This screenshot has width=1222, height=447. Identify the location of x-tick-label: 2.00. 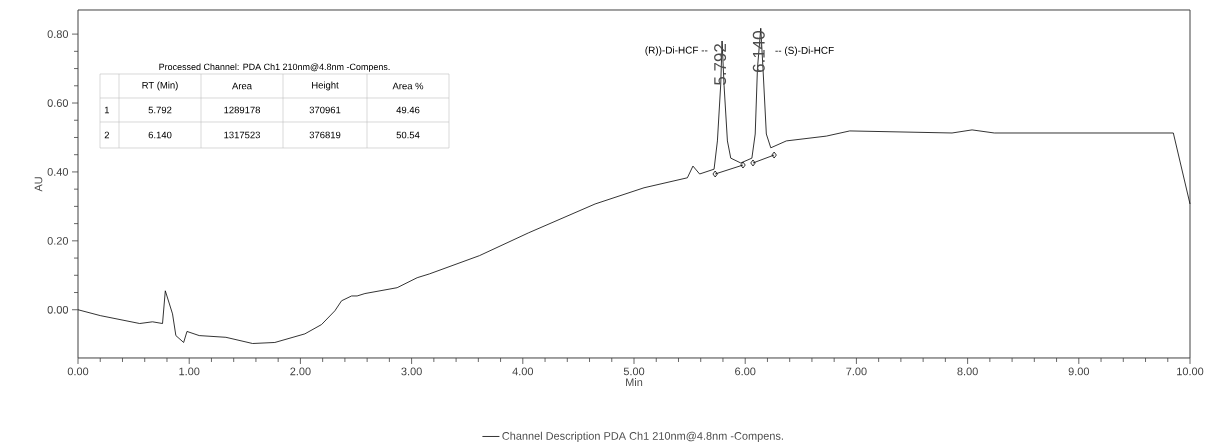
(300, 371).